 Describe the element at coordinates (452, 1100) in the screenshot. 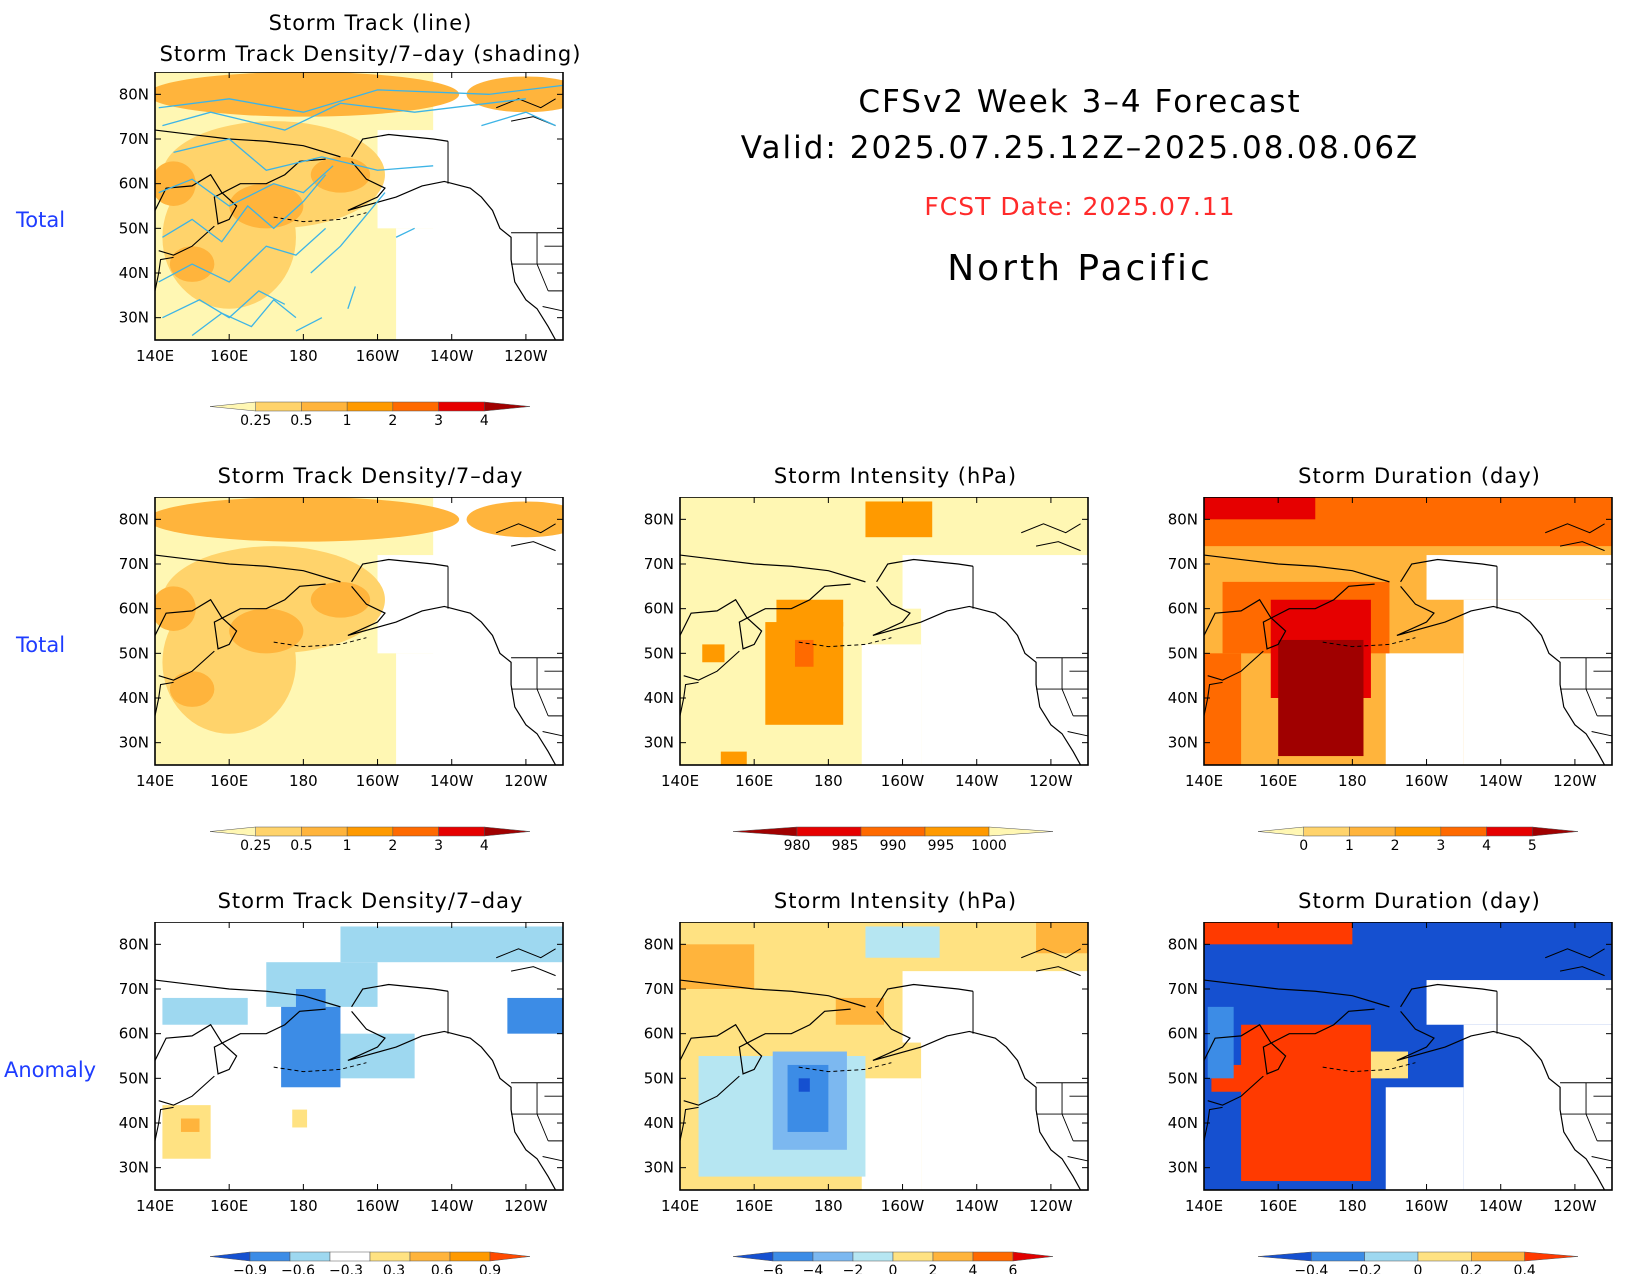

I see `coast-alaska-west` at that location.